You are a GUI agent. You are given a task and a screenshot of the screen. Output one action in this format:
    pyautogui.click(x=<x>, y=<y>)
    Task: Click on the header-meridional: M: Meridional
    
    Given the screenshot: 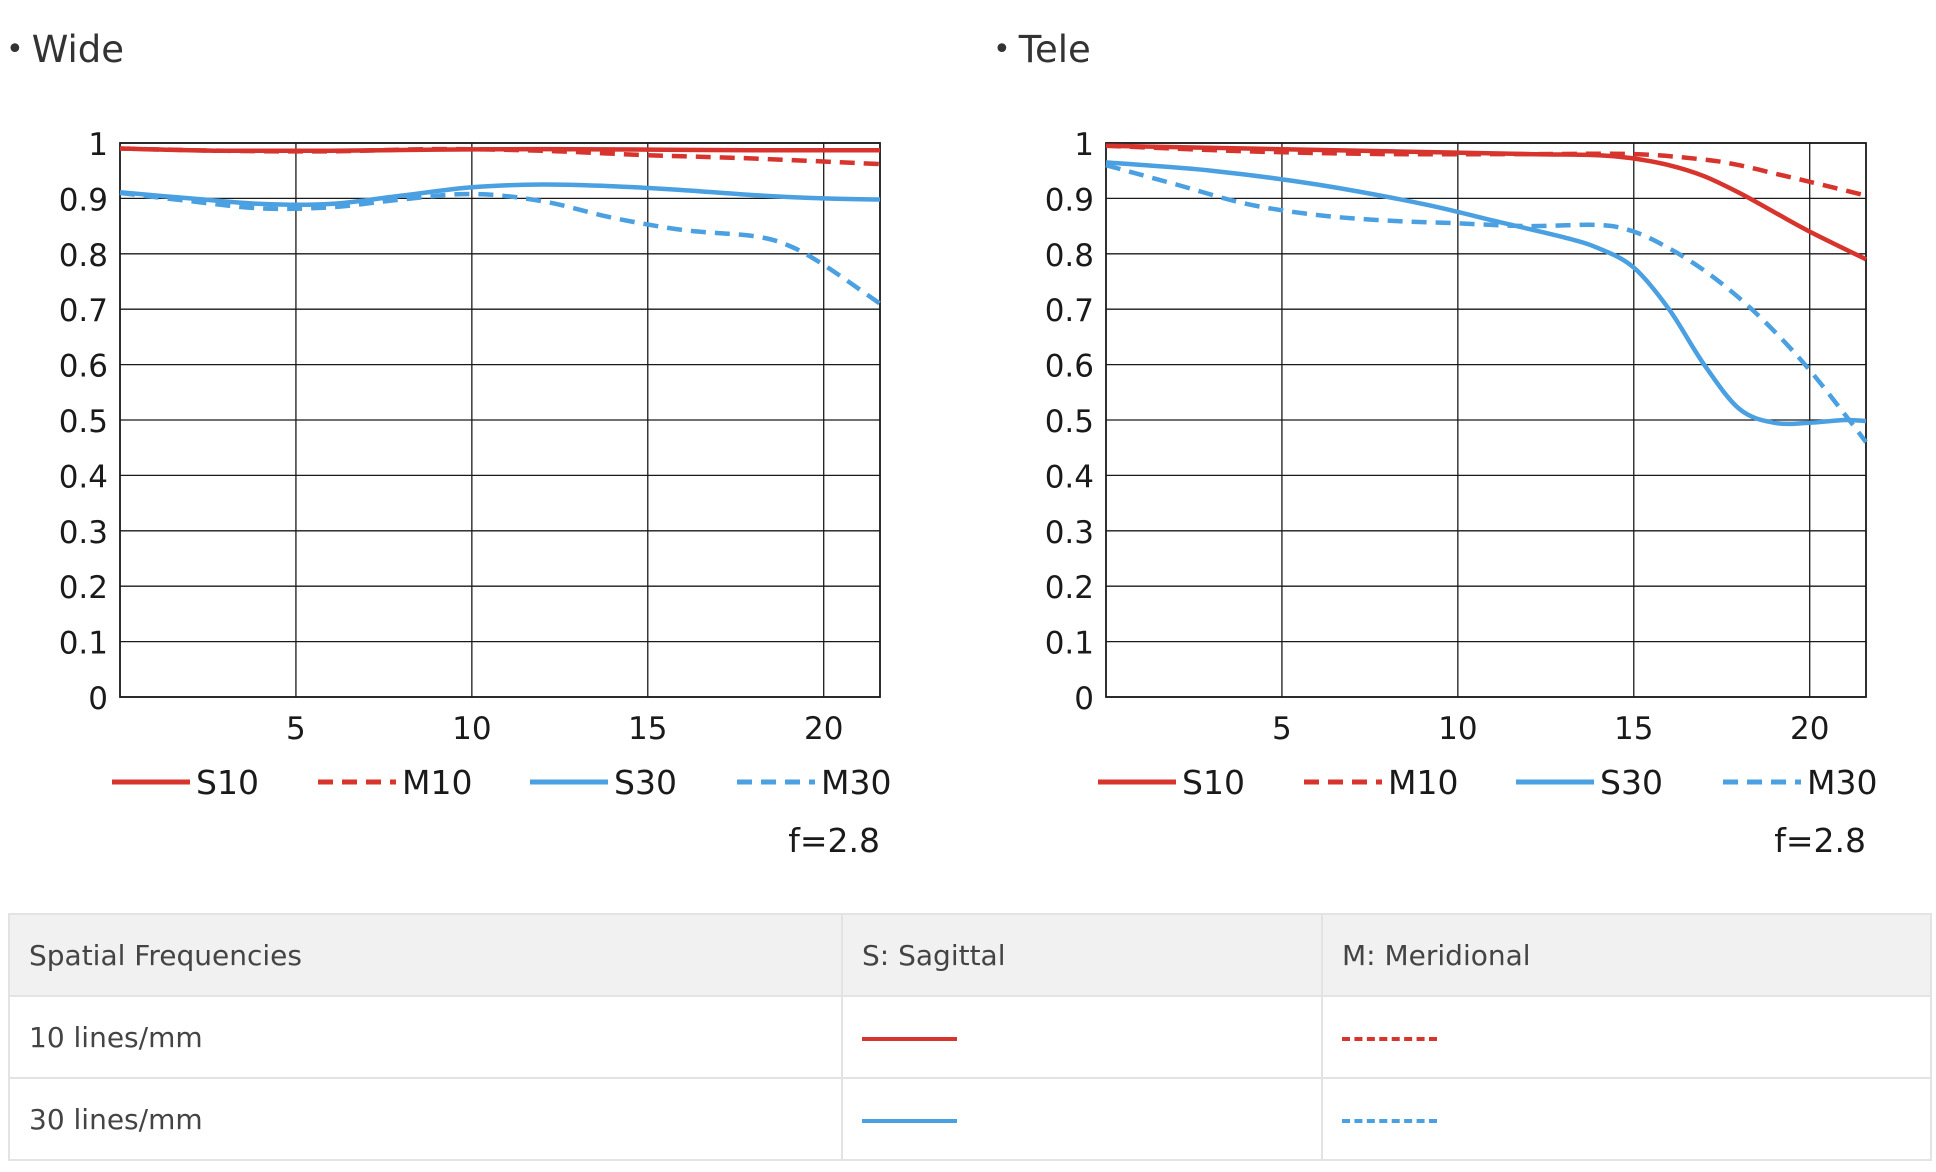 What is the action you would take?
    pyautogui.click(x=1626, y=955)
    